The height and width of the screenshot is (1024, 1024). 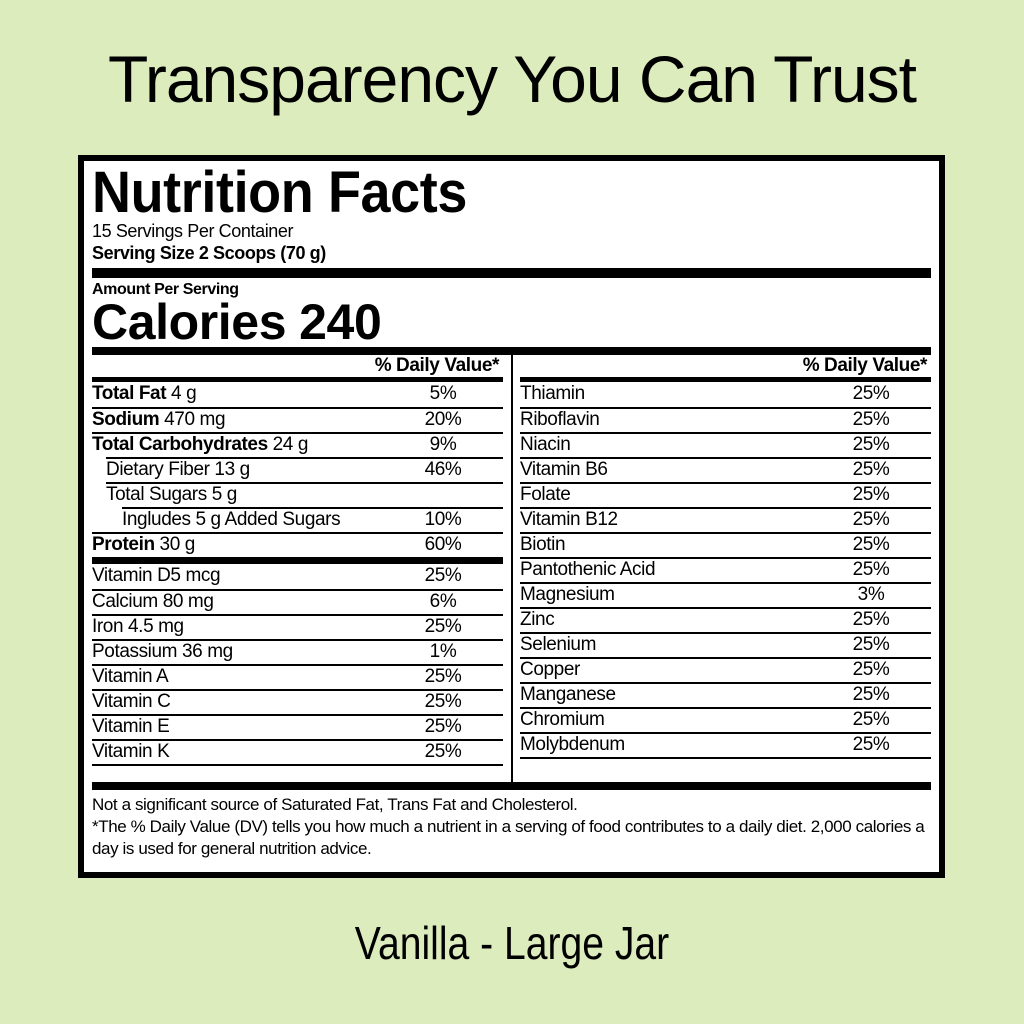 I want to click on servings-per-container: 15 Servings Per Container, so click(x=193, y=231).